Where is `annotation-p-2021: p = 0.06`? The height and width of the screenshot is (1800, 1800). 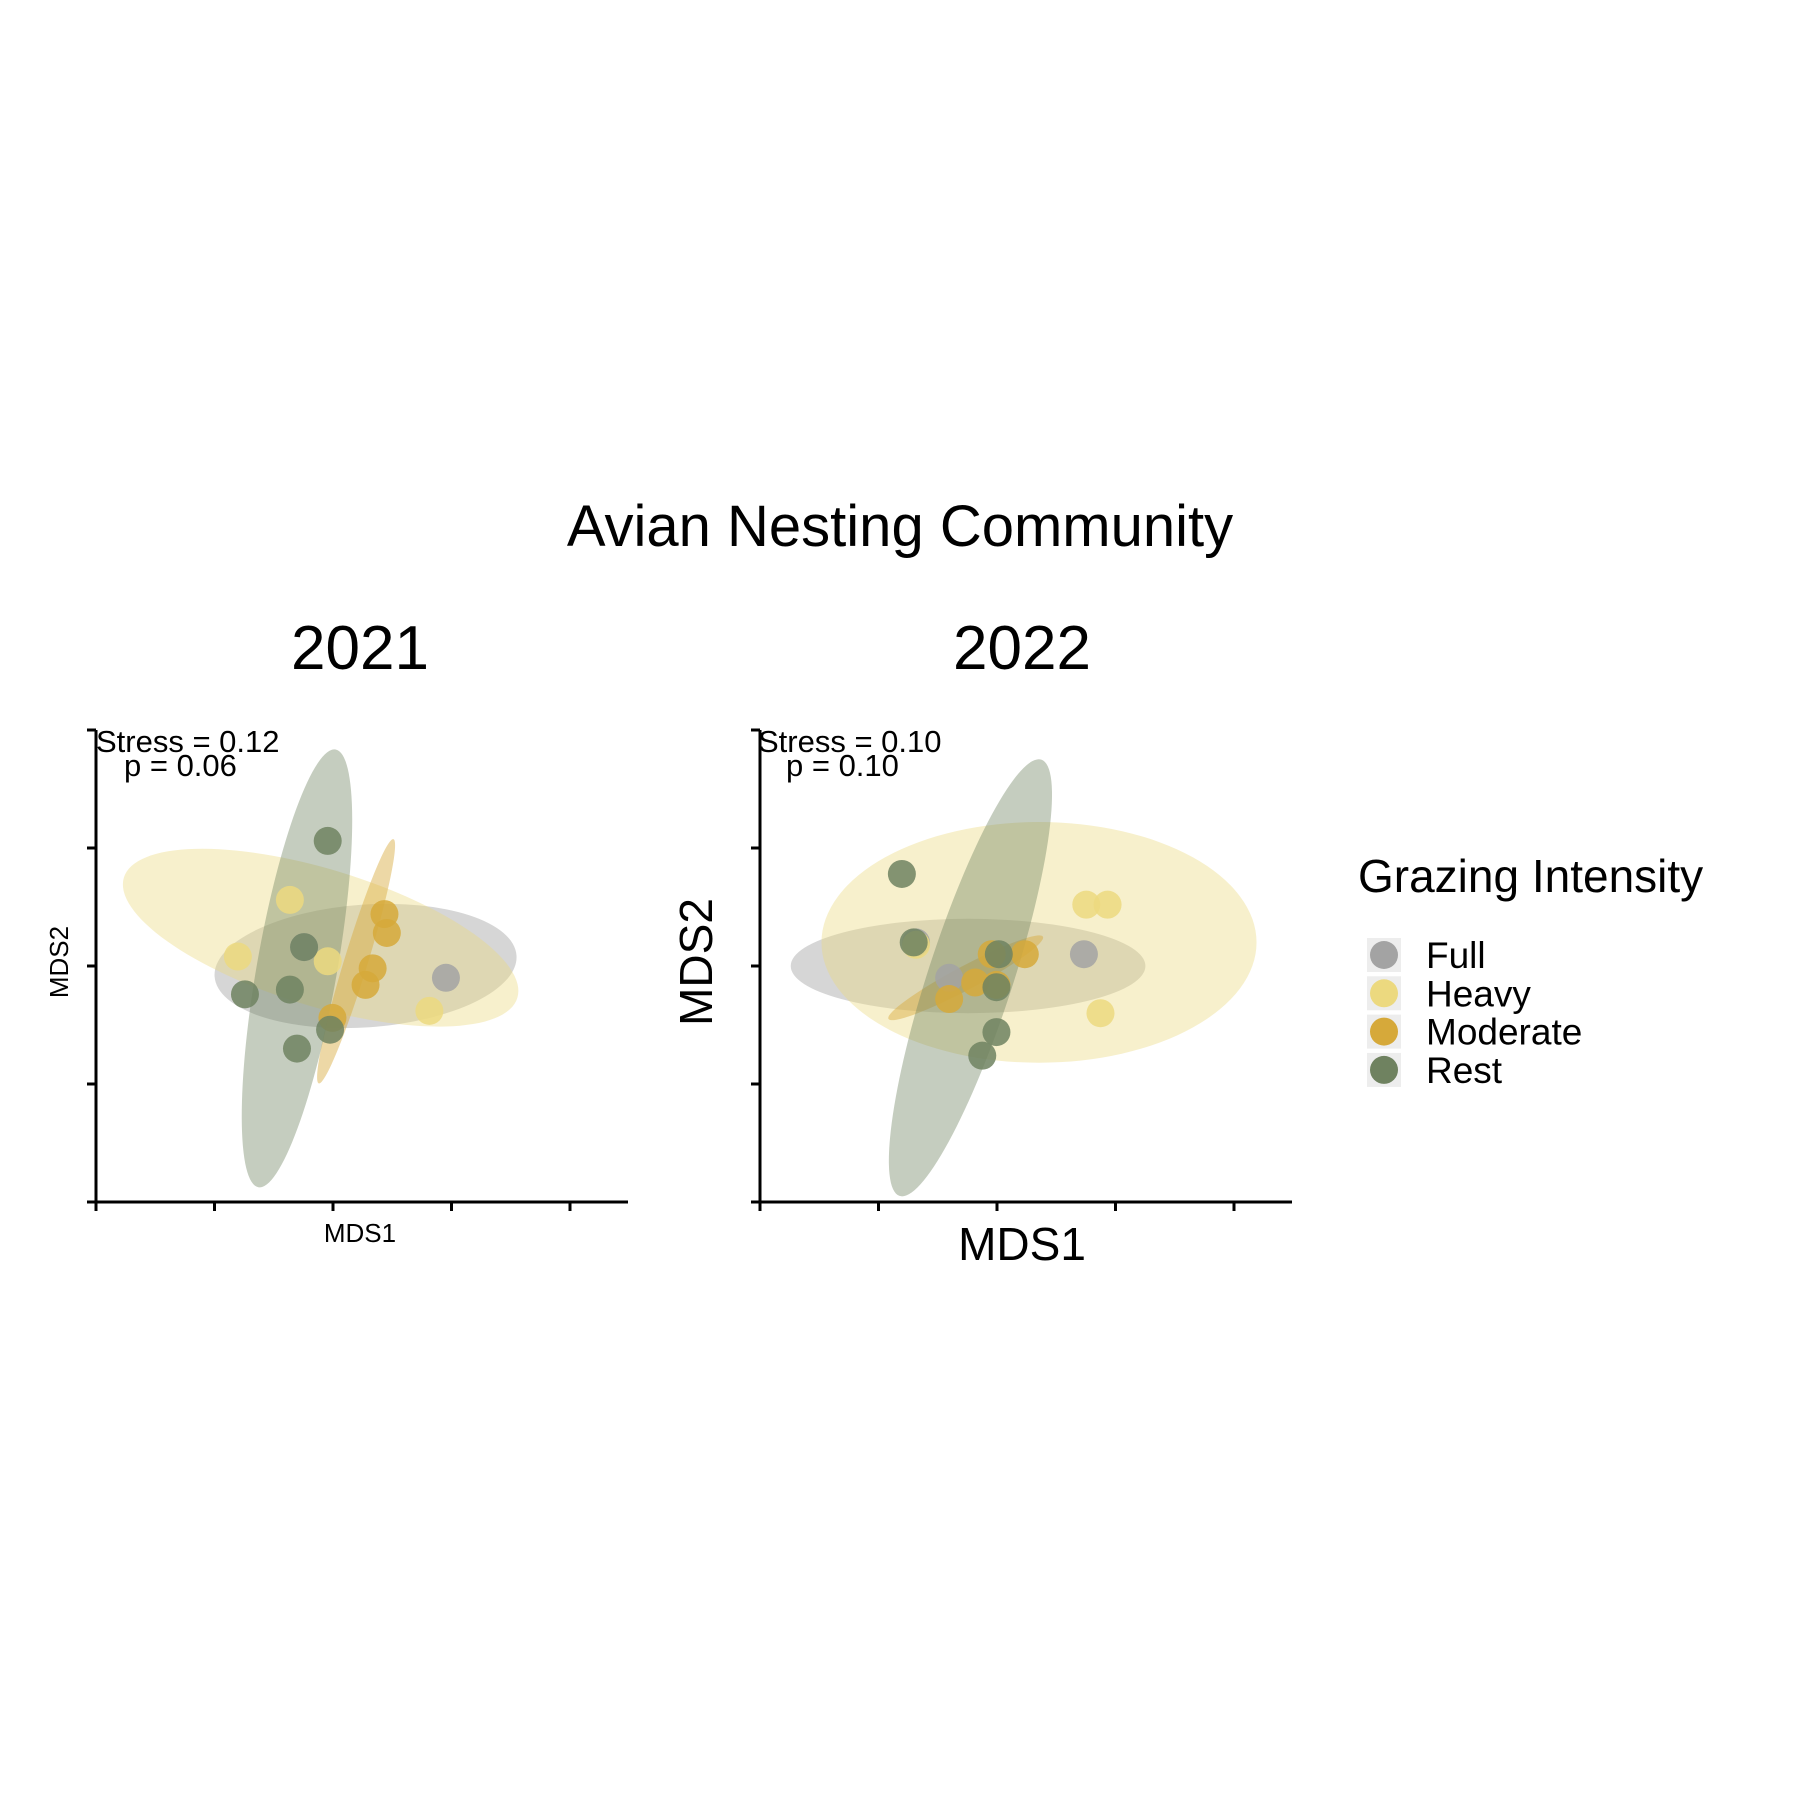
annotation-p-2021: p = 0.06 is located at coordinates (180, 765).